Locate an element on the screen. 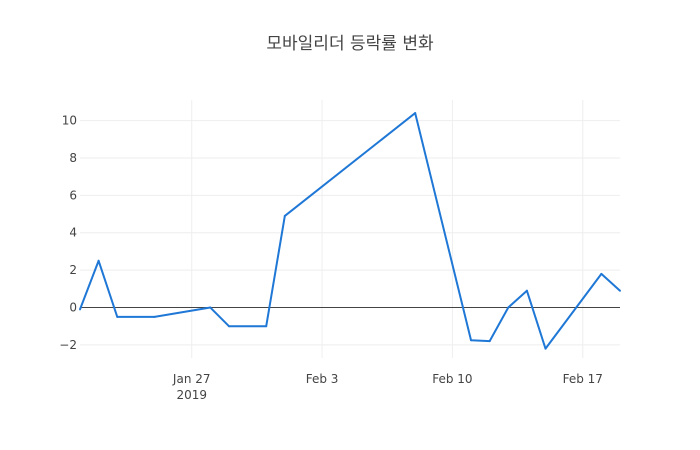 Image resolution: width=700 pixels, height=450 pixels. chart-title: 모바일리더 등락률 변화 is located at coordinates (350, 44).